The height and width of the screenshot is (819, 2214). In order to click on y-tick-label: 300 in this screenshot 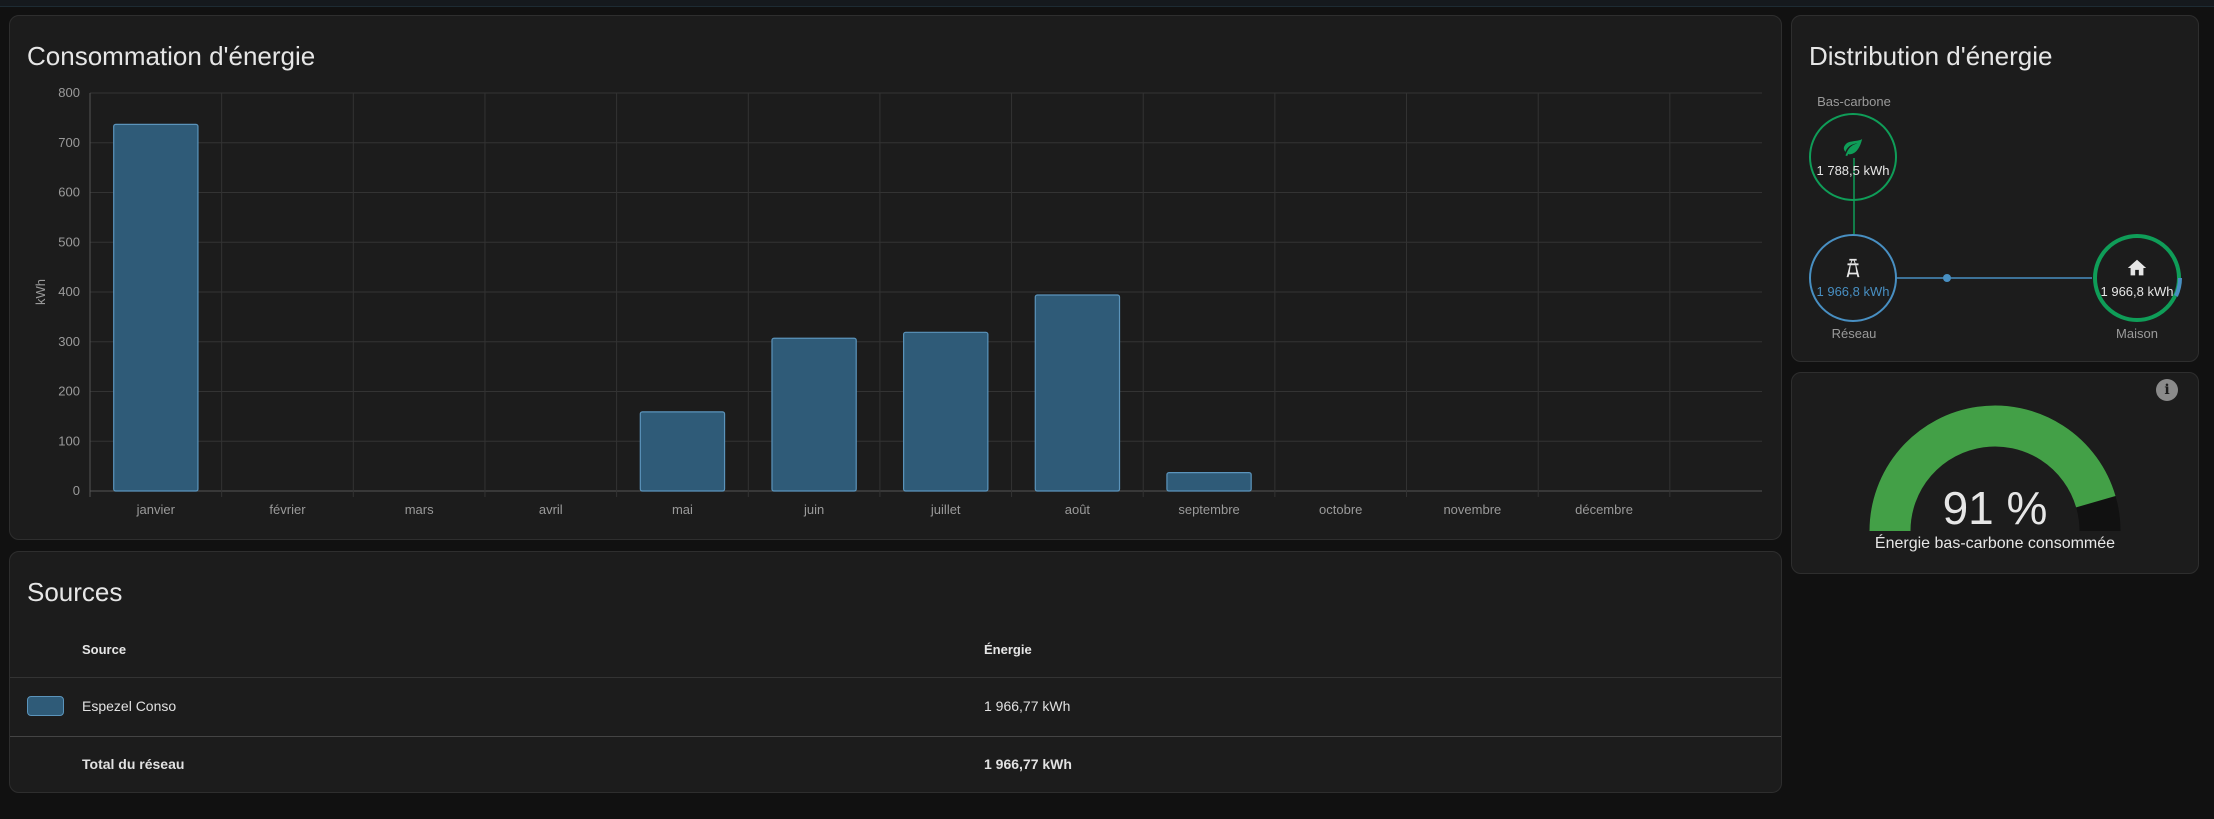, I will do `click(69, 341)`.